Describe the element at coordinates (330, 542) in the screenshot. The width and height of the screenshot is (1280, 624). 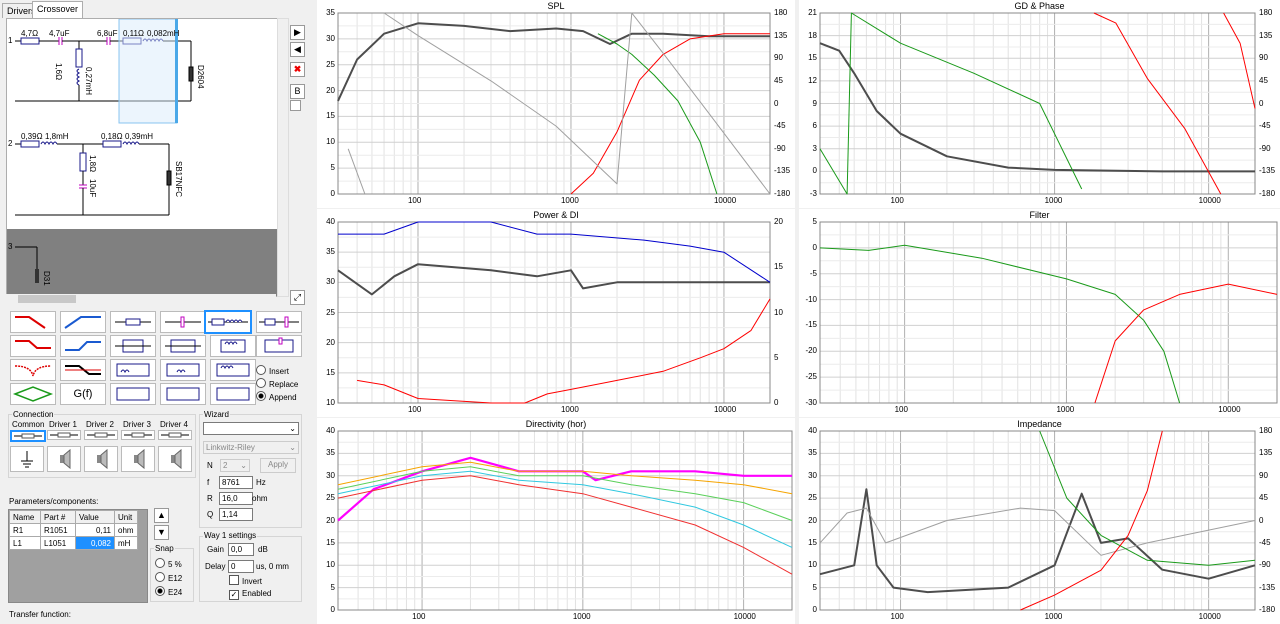
I see `y-tick-label: 15` at that location.